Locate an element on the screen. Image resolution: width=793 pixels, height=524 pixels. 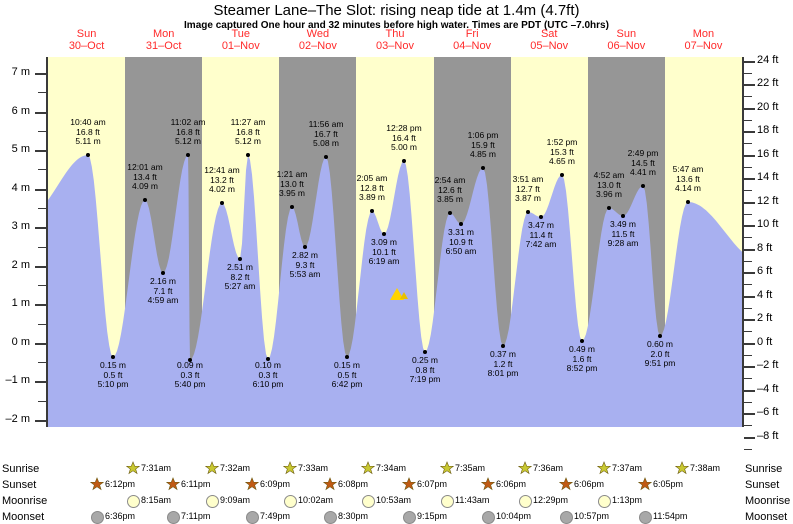
day-header-6: Sat 05–Nov is located at coordinates (549, 40).